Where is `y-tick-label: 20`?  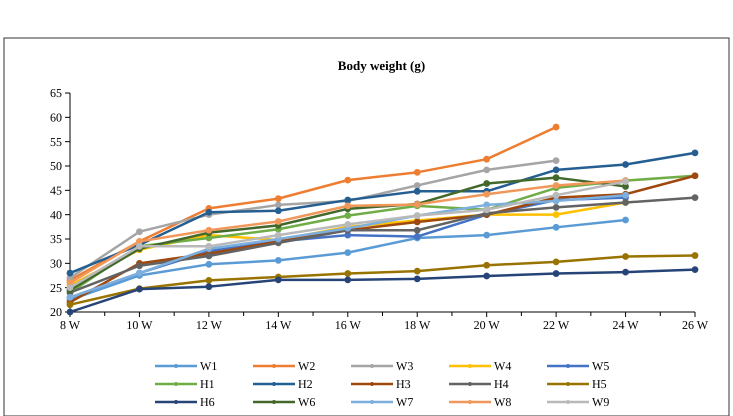
y-tick-label: 20 is located at coordinates (56, 312).